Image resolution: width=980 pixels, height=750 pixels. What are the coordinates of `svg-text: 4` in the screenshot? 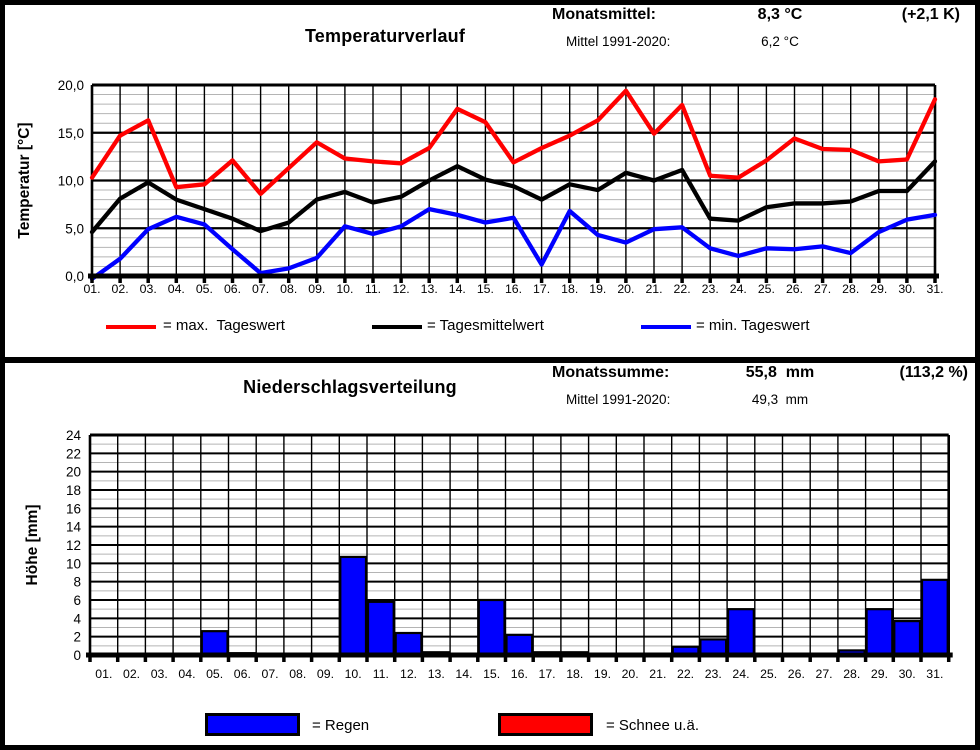 It's located at (77, 618).